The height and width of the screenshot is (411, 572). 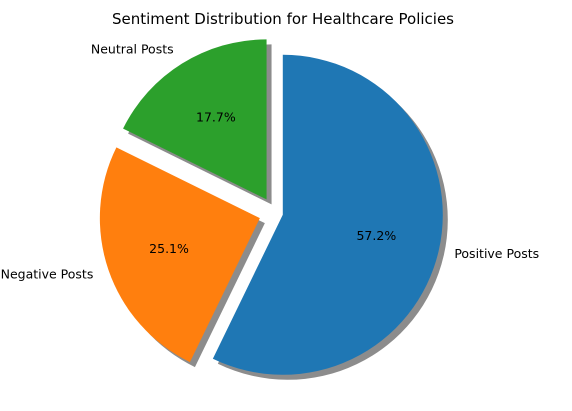 I want to click on percent-label-positive-posts: 57.2%, so click(x=376, y=235).